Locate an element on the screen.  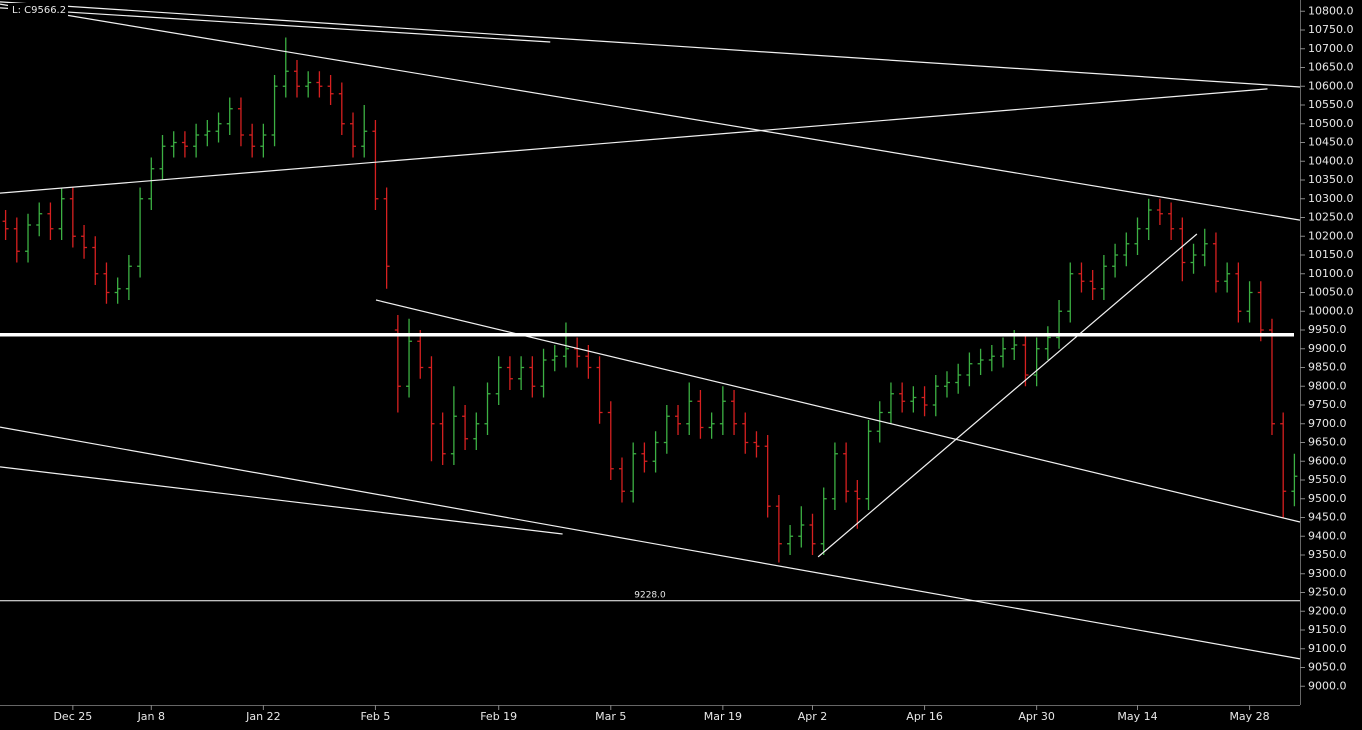
x-tick-label: May 14 is located at coordinates (1137, 716).